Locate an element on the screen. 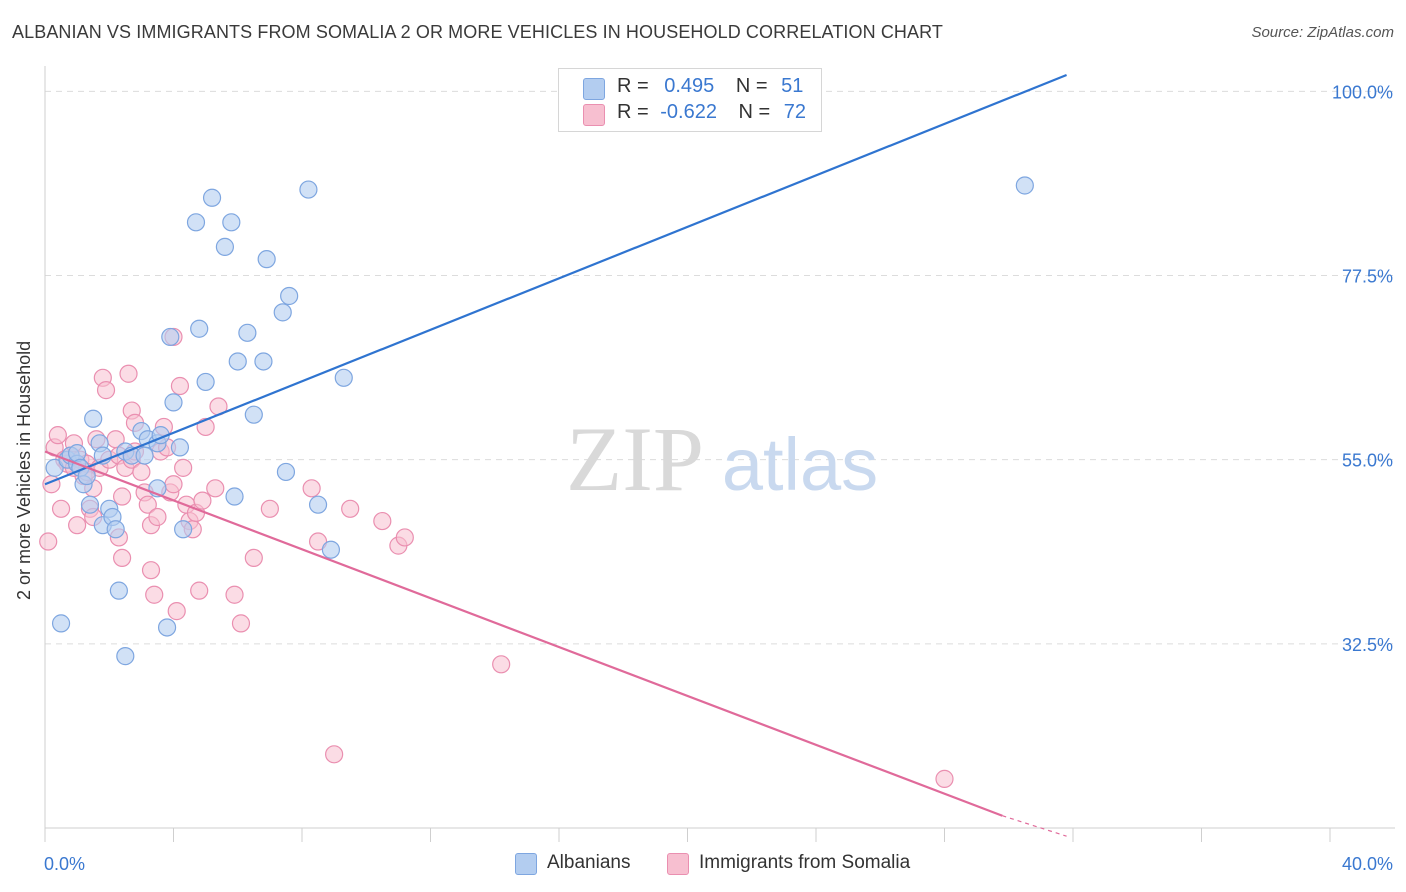  legend-n-value: 72 is located at coordinates (795, 112).